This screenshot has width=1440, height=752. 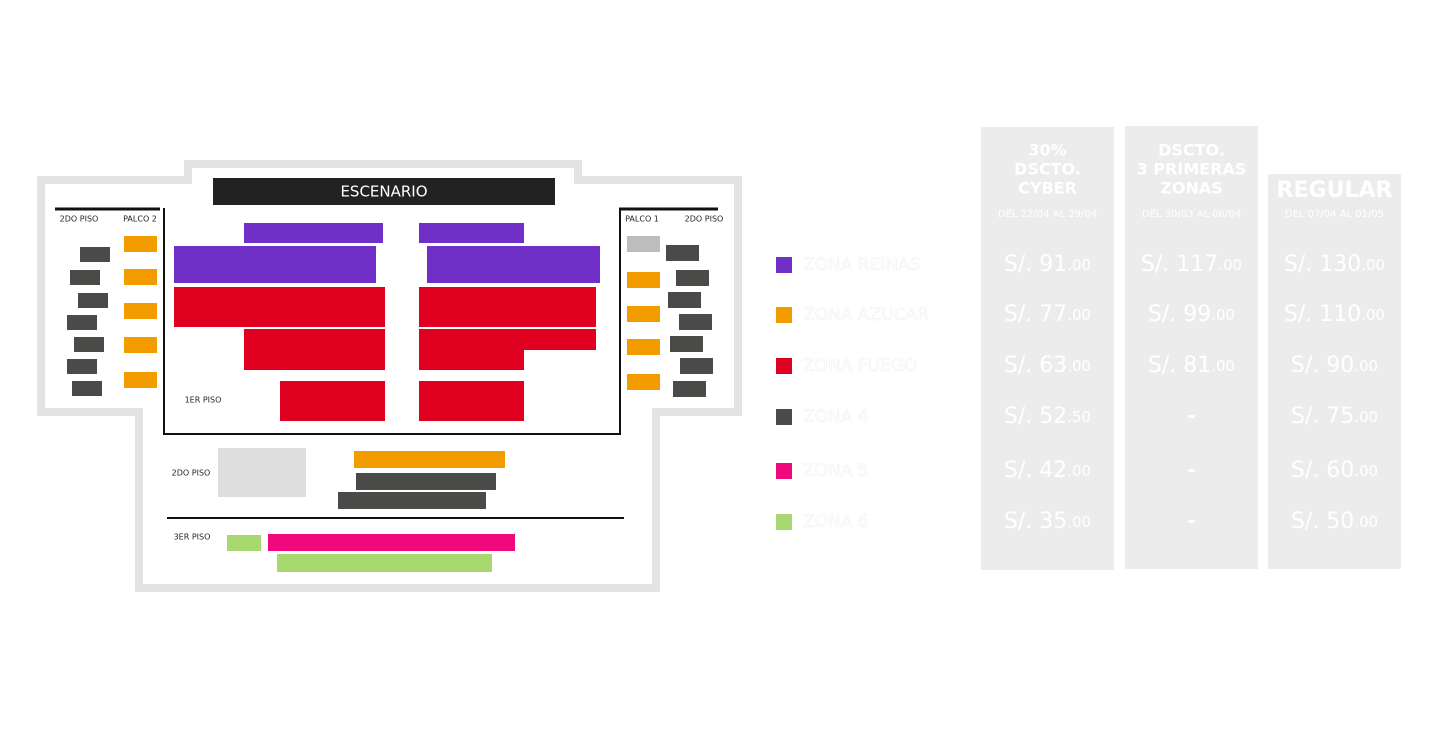 What do you see at coordinates (642, 219) in the screenshot?
I see `map-label: PALCO 1` at bounding box center [642, 219].